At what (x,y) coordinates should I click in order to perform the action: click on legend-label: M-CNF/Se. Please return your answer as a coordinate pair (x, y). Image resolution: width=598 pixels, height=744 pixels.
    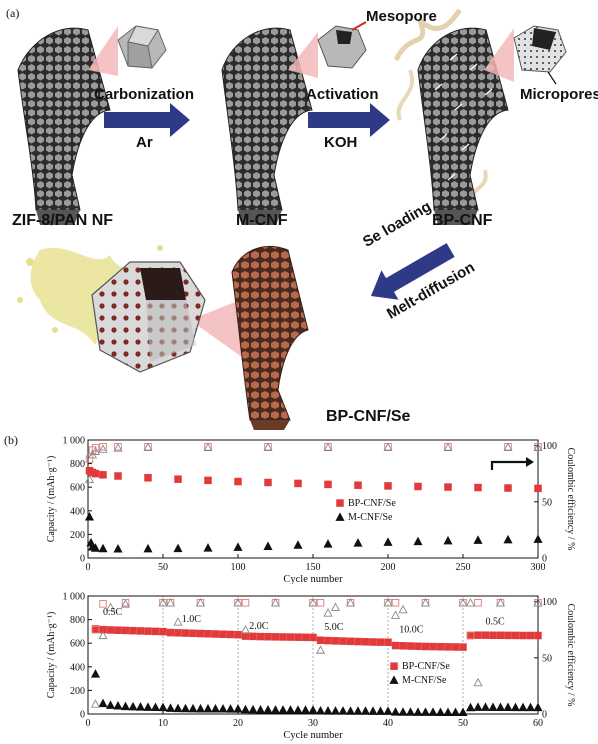
    Looking at the image, I should click on (424, 680).